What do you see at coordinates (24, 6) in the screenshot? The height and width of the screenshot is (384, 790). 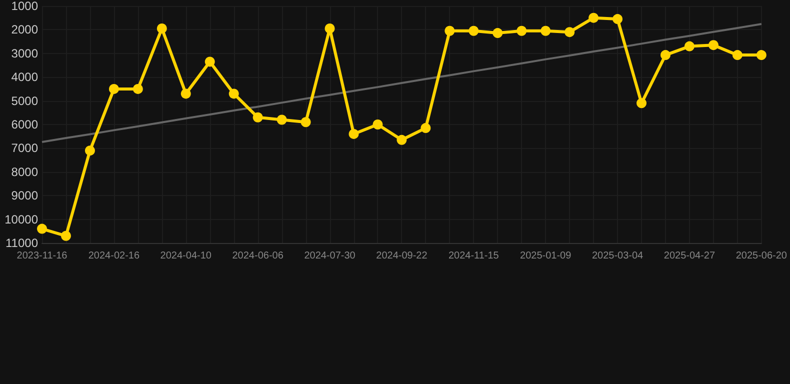 I see `y-tick-label: 1000` at bounding box center [24, 6].